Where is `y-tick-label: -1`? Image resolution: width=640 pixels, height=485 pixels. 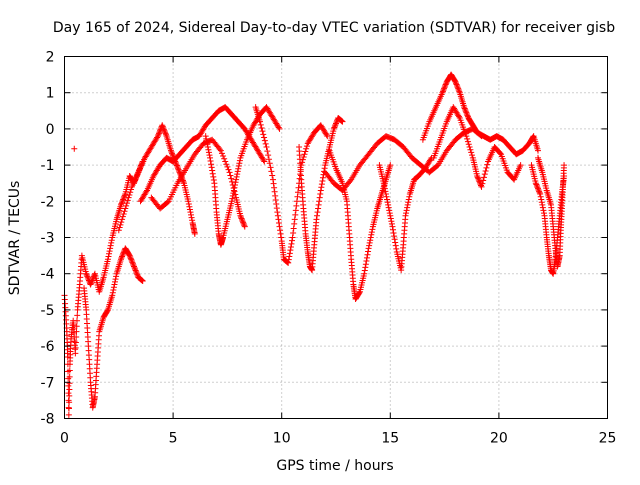
y-tick-label: -1 is located at coordinates (48, 166).